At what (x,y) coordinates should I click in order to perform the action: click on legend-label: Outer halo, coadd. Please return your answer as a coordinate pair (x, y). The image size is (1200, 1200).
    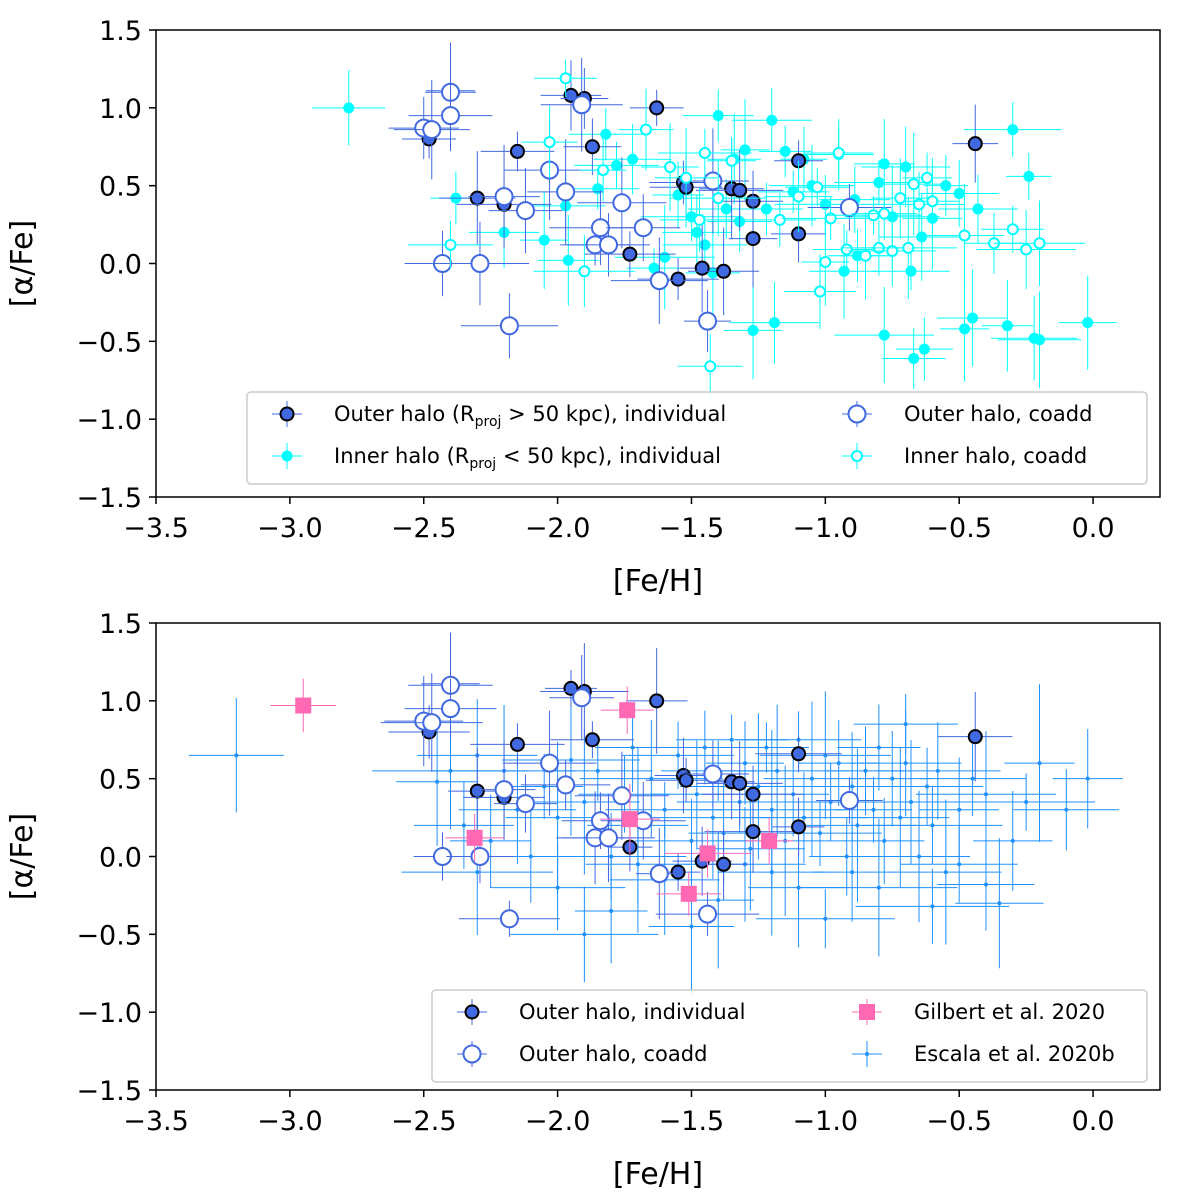
    Looking at the image, I should click on (998, 414).